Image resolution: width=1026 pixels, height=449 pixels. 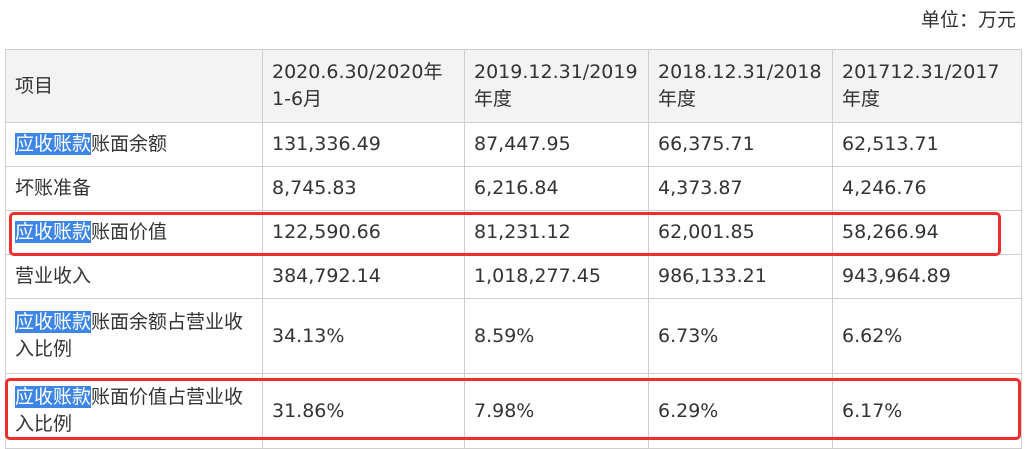 I want to click on cell-value: 62,001.85, so click(x=740, y=232).